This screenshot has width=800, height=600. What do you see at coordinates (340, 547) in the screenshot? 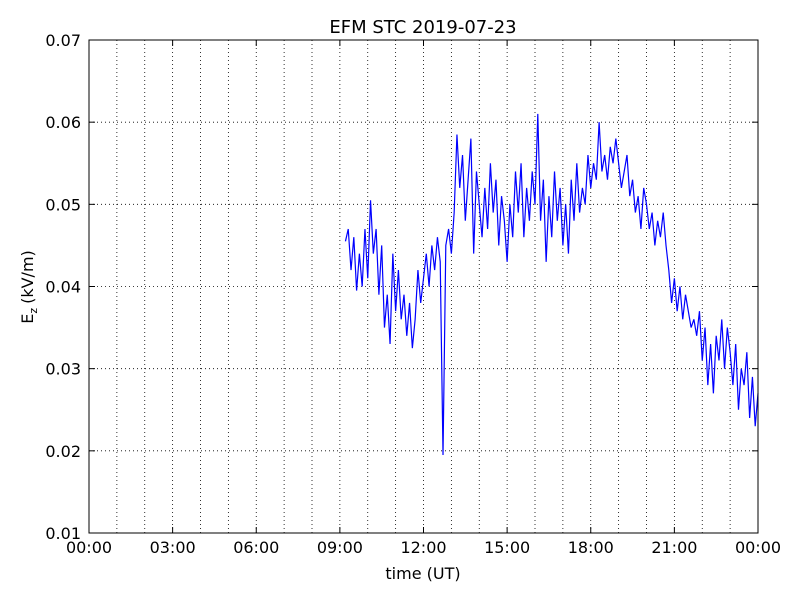
I see `x-tick-label: 09:00` at bounding box center [340, 547].